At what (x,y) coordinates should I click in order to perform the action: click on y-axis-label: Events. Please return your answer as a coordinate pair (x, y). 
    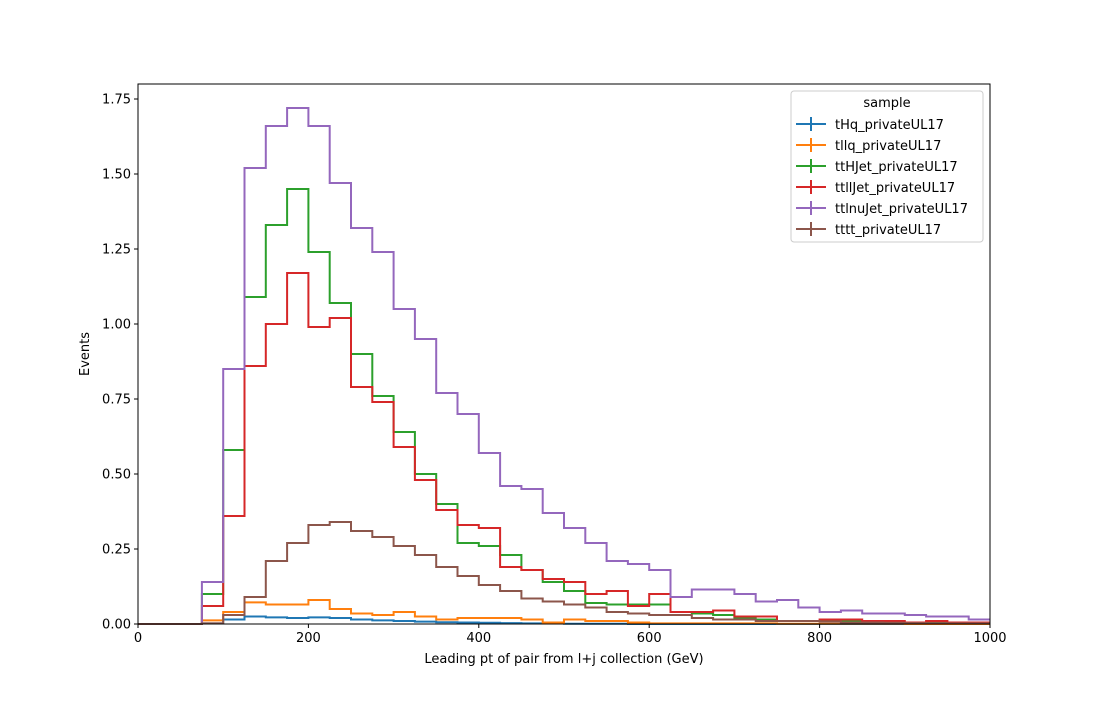
    Looking at the image, I should click on (85, 354).